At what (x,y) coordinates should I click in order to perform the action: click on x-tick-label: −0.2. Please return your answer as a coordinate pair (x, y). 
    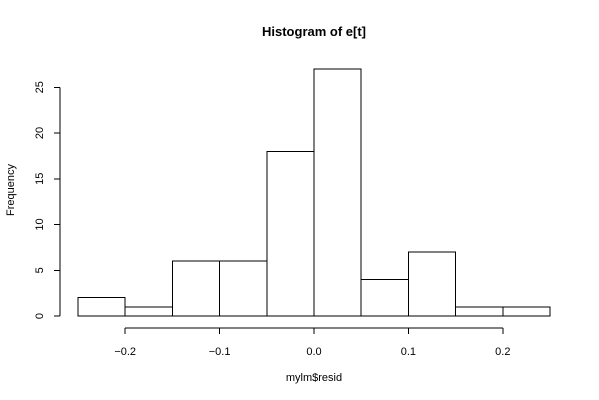
    Looking at the image, I should click on (125, 352).